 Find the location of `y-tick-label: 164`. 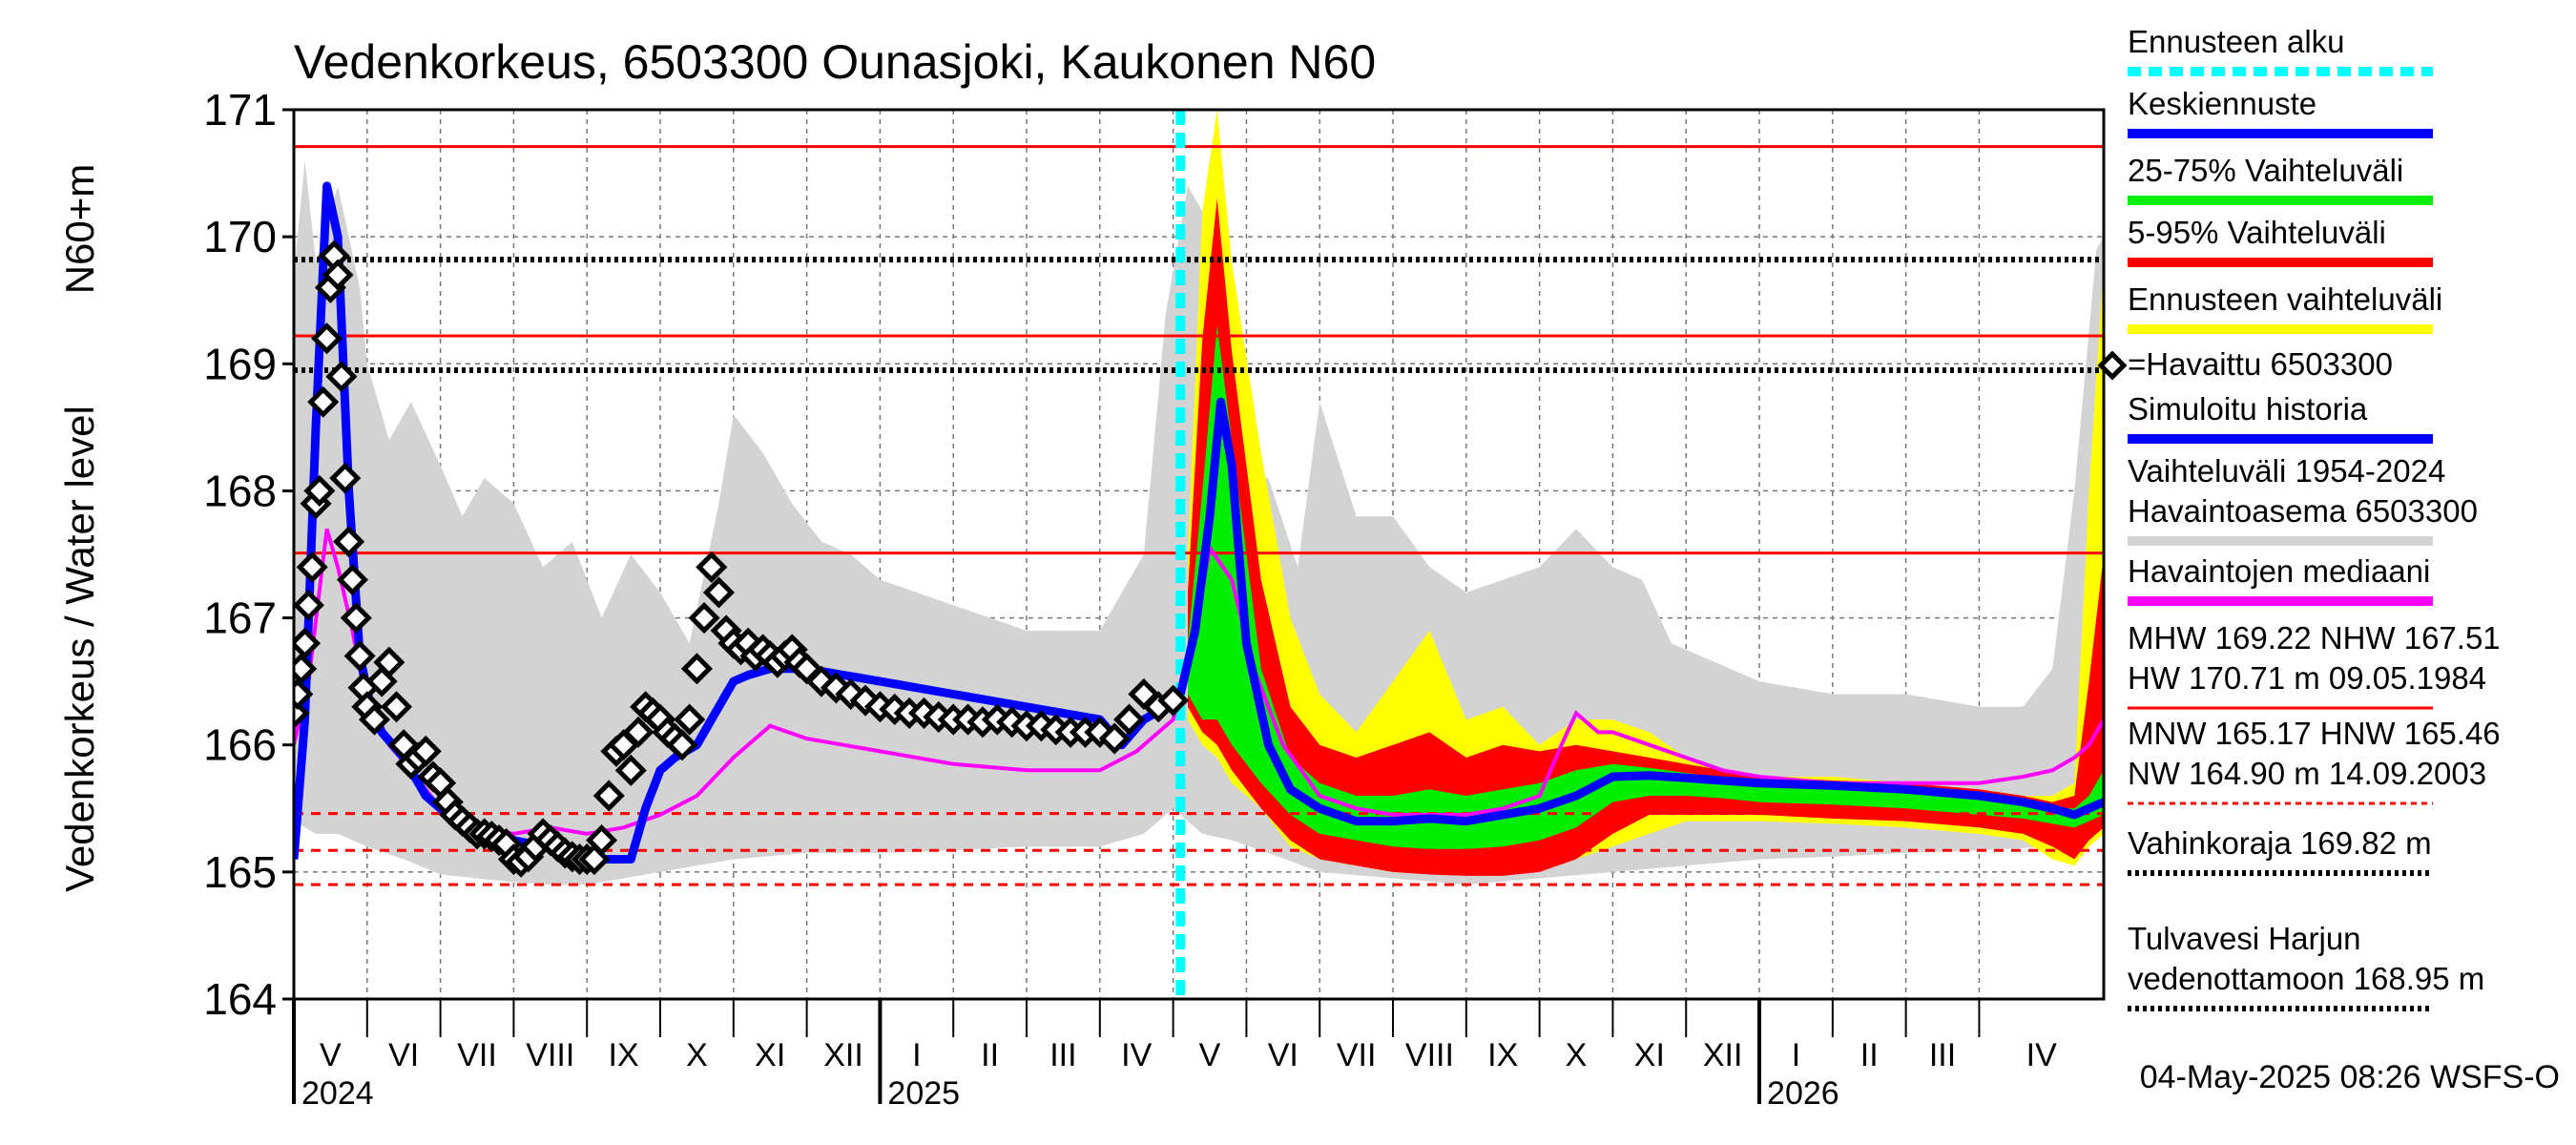

y-tick-label: 164 is located at coordinates (240, 999).